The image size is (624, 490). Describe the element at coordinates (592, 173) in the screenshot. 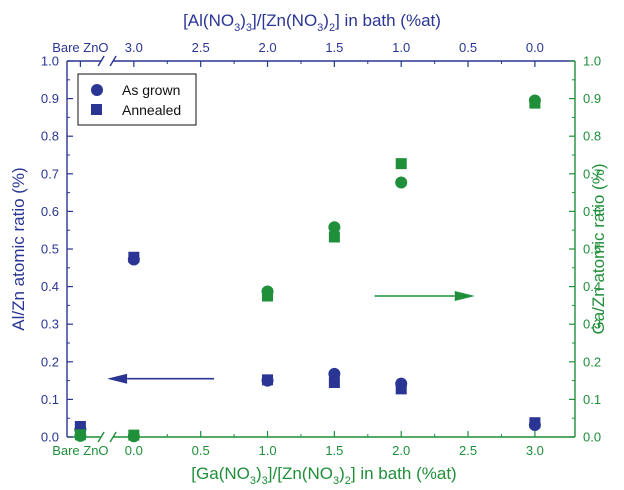

I see `right-axis-tick-label: 0.7` at that location.